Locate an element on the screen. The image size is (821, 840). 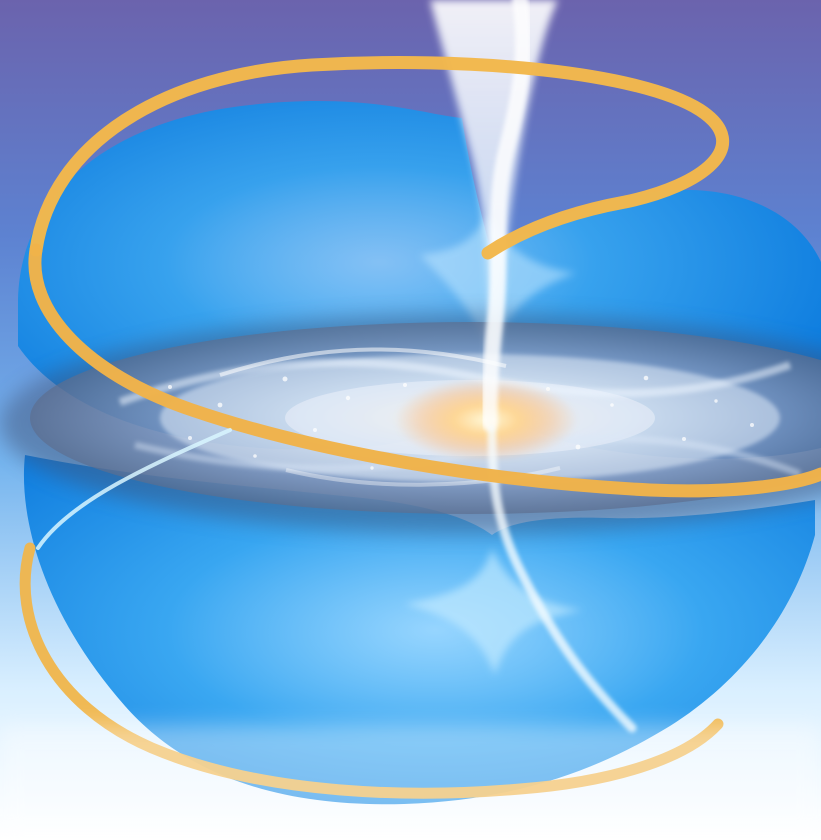
lower-cone-highlight is located at coordinates (493, 611).